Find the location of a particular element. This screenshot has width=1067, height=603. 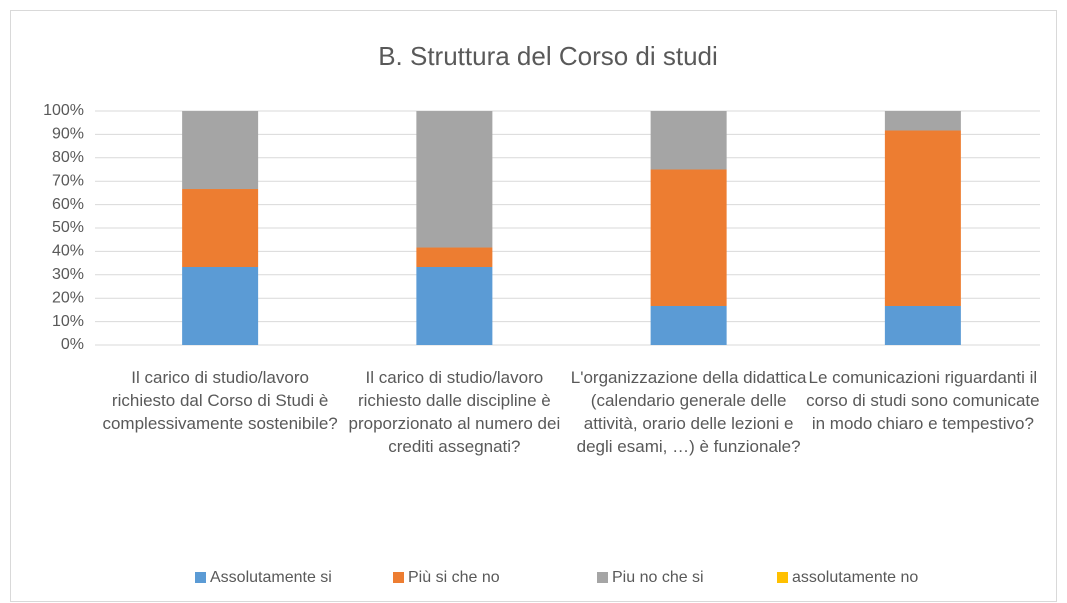

y-tick-label: 70% is located at coordinates (68, 180).